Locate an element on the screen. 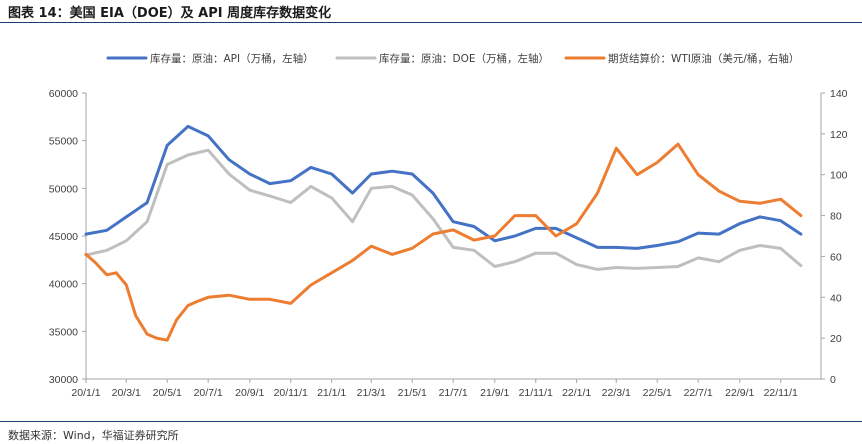  y-left-tick-label: 30000 is located at coordinates (63, 380).